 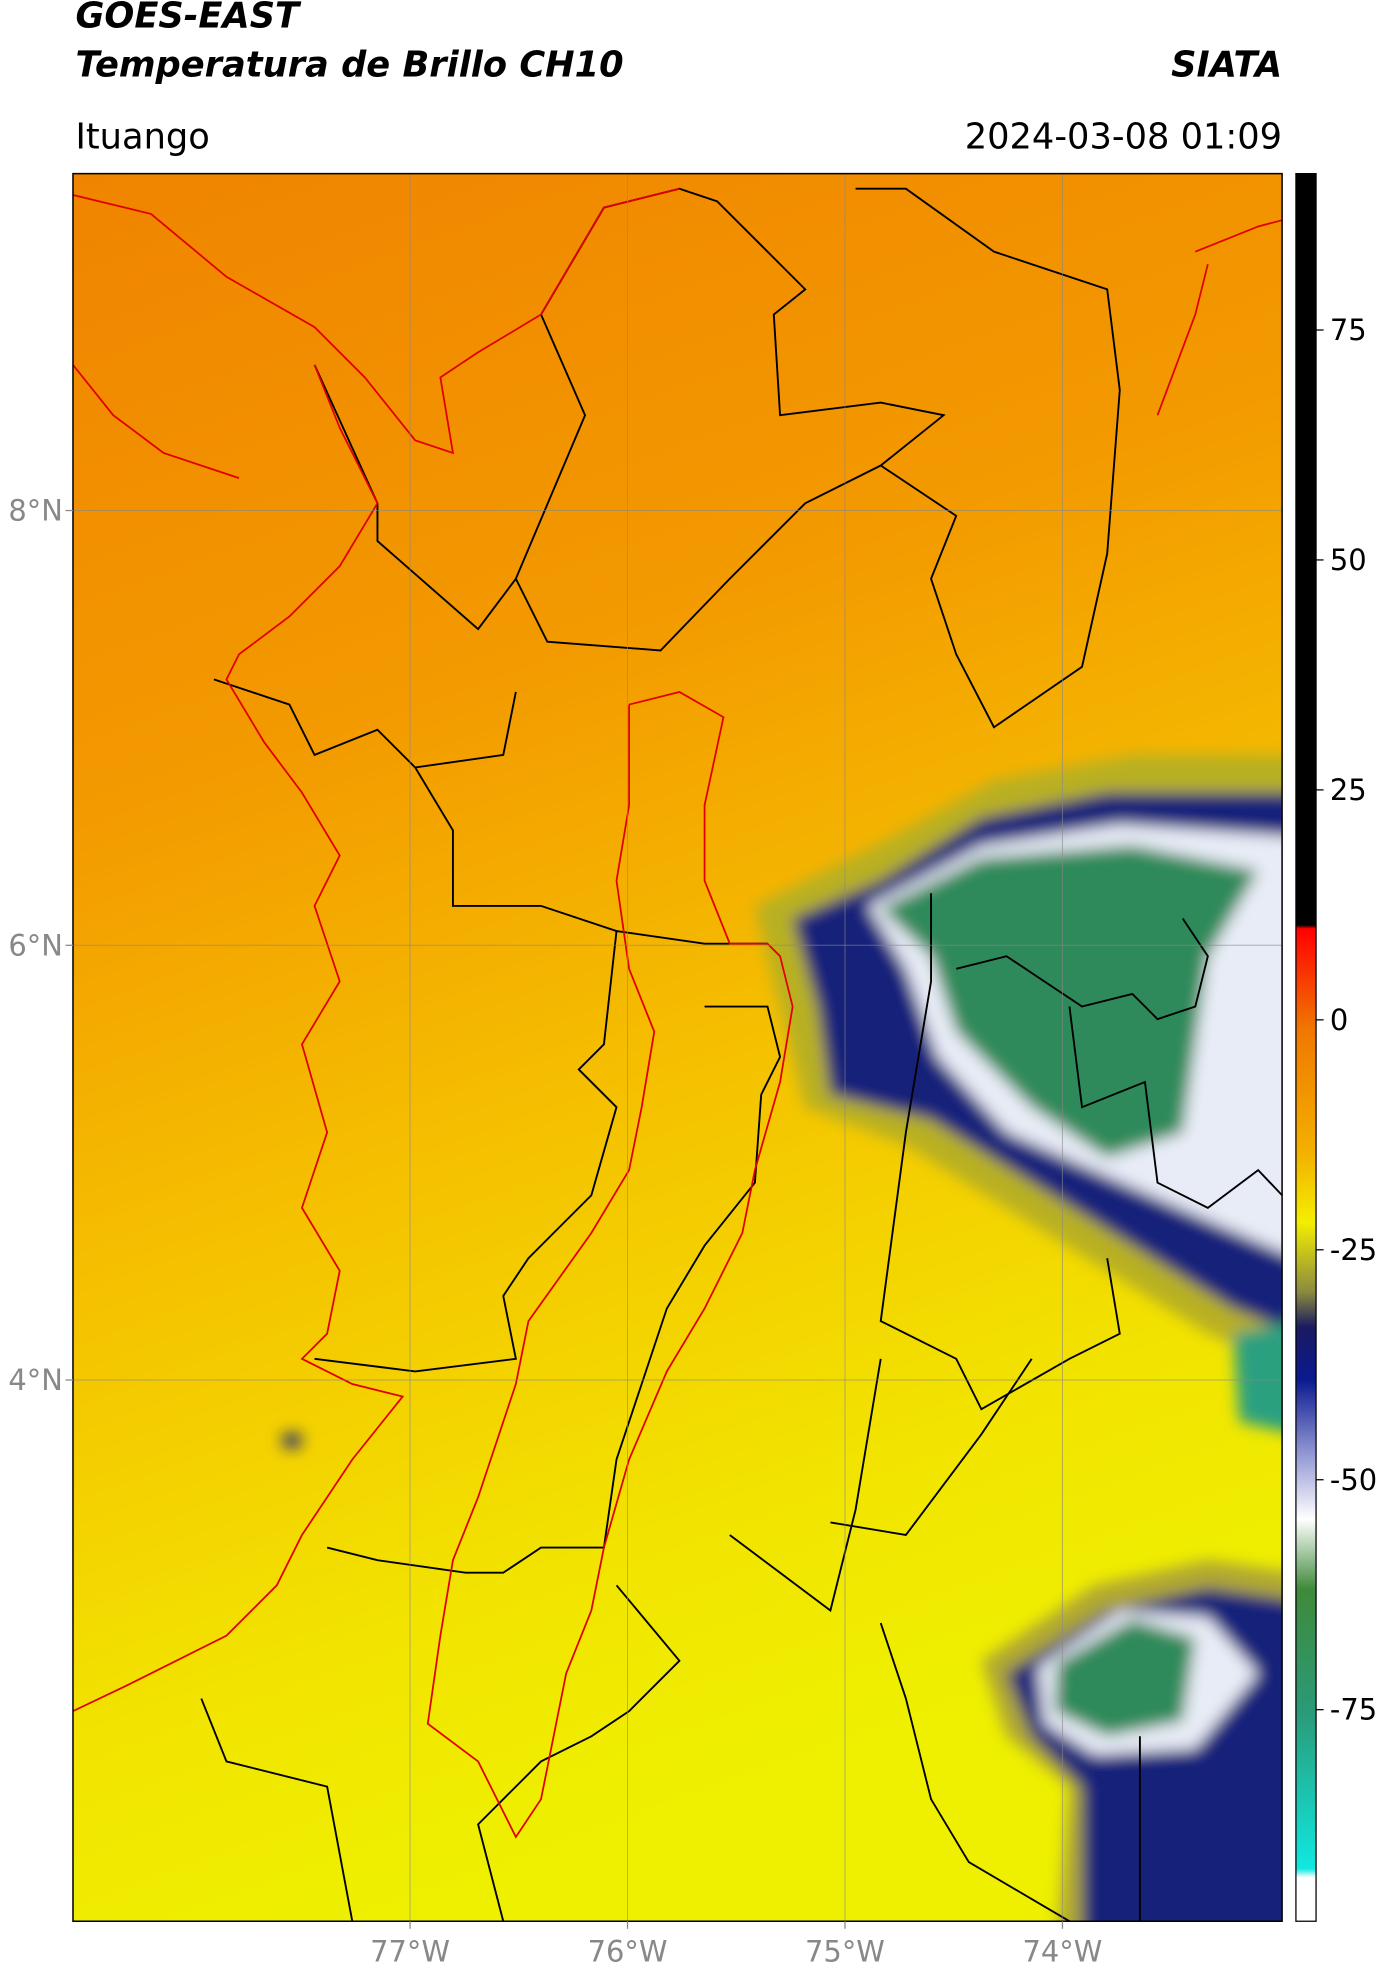 What do you see at coordinates (142, 136) in the screenshot?
I see `location: Ituango` at bounding box center [142, 136].